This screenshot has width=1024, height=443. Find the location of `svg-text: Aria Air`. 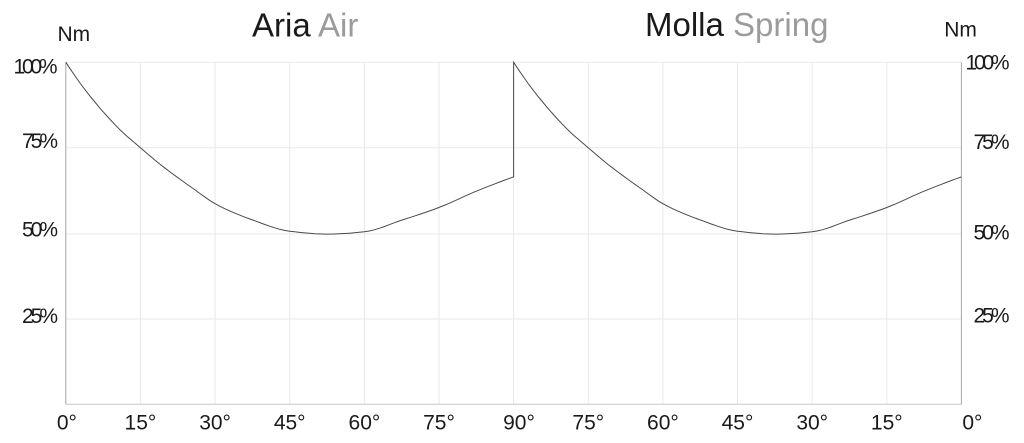

svg-text: Aria Air is located at coordinates (305, 25).